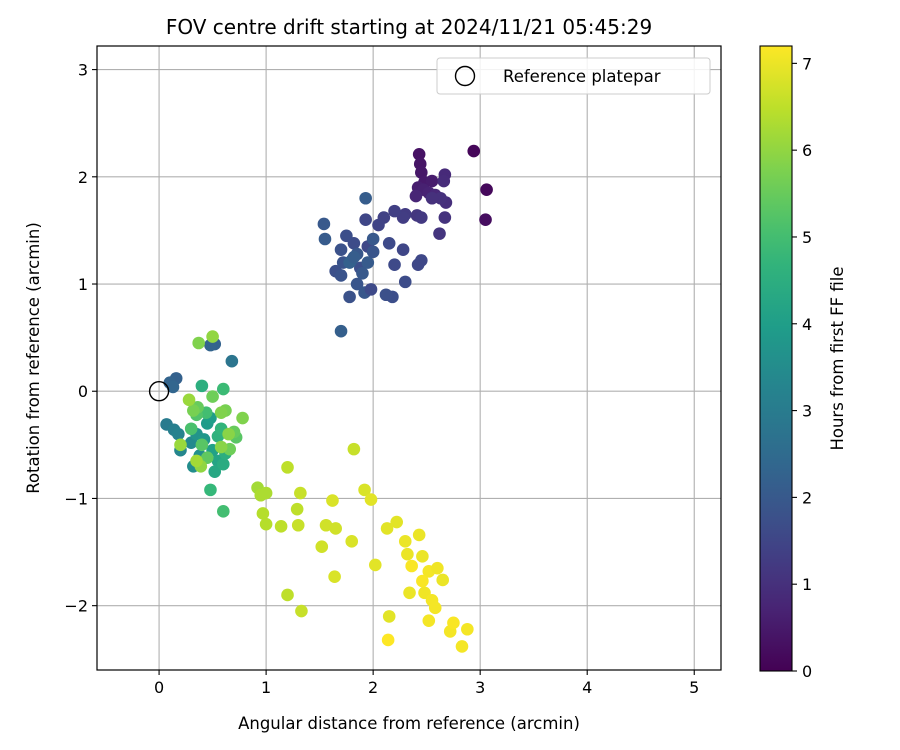 The image size is (900, 750). Describe the element at coordinates (587, 687) in the screenshot. I see `x-tick-label: 4` at that location.